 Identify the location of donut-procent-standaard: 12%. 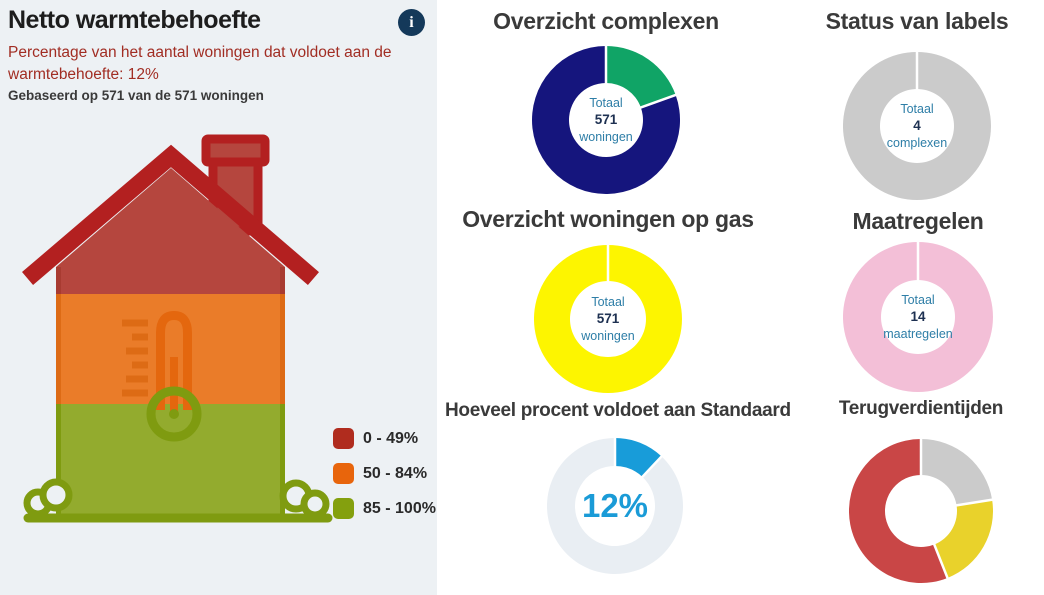
(615, 506).